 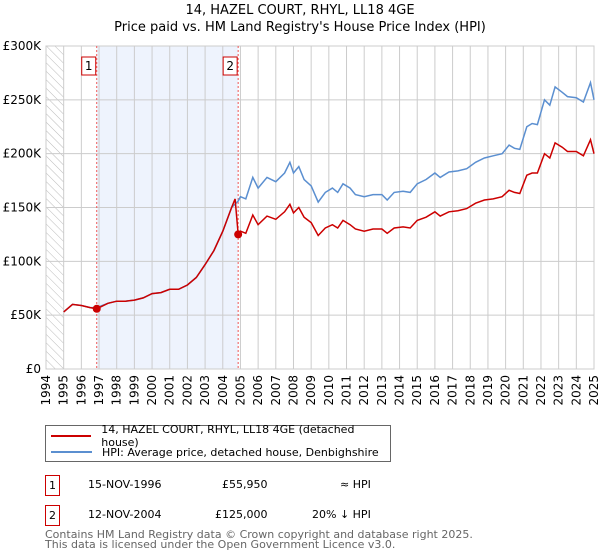 I want to click on x-tick-label: 2006, so click(x=258, y=390).